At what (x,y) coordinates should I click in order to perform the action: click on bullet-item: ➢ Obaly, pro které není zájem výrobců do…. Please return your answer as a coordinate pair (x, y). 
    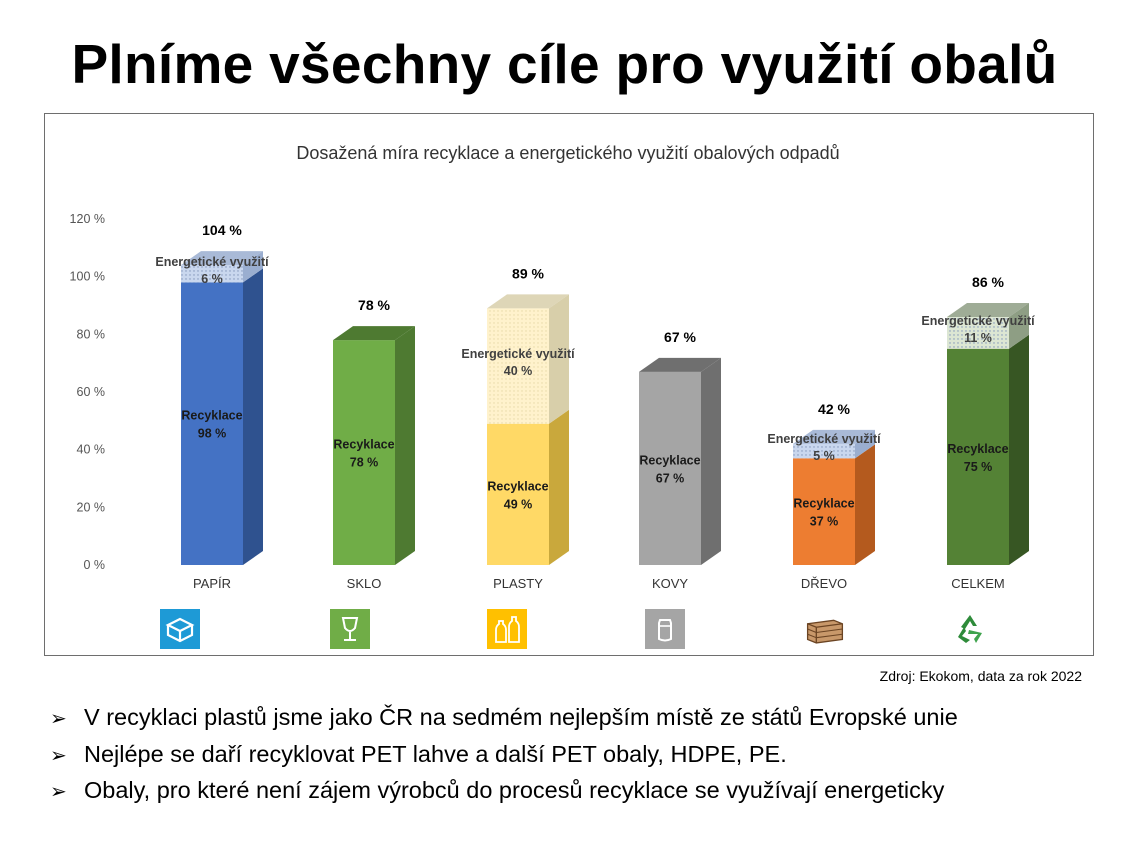
    Looking at the image, I should click on (504, 791).